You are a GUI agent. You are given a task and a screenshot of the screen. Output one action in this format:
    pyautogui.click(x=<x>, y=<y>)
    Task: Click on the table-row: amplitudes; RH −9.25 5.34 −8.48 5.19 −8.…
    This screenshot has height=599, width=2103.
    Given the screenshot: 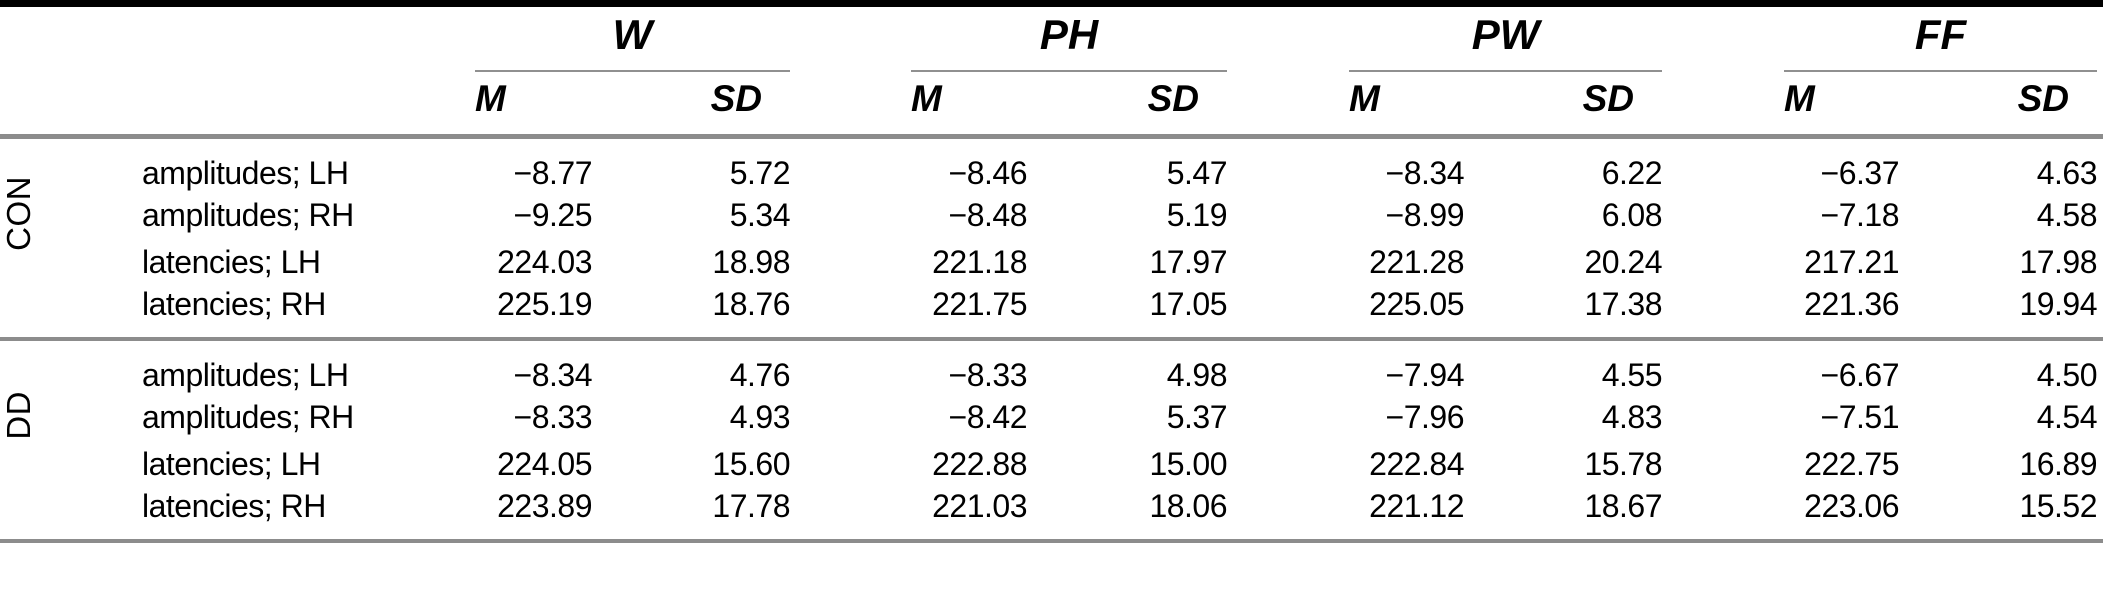 What is the action you would take?
    pyautogui.click(x=1051, y=215)
    